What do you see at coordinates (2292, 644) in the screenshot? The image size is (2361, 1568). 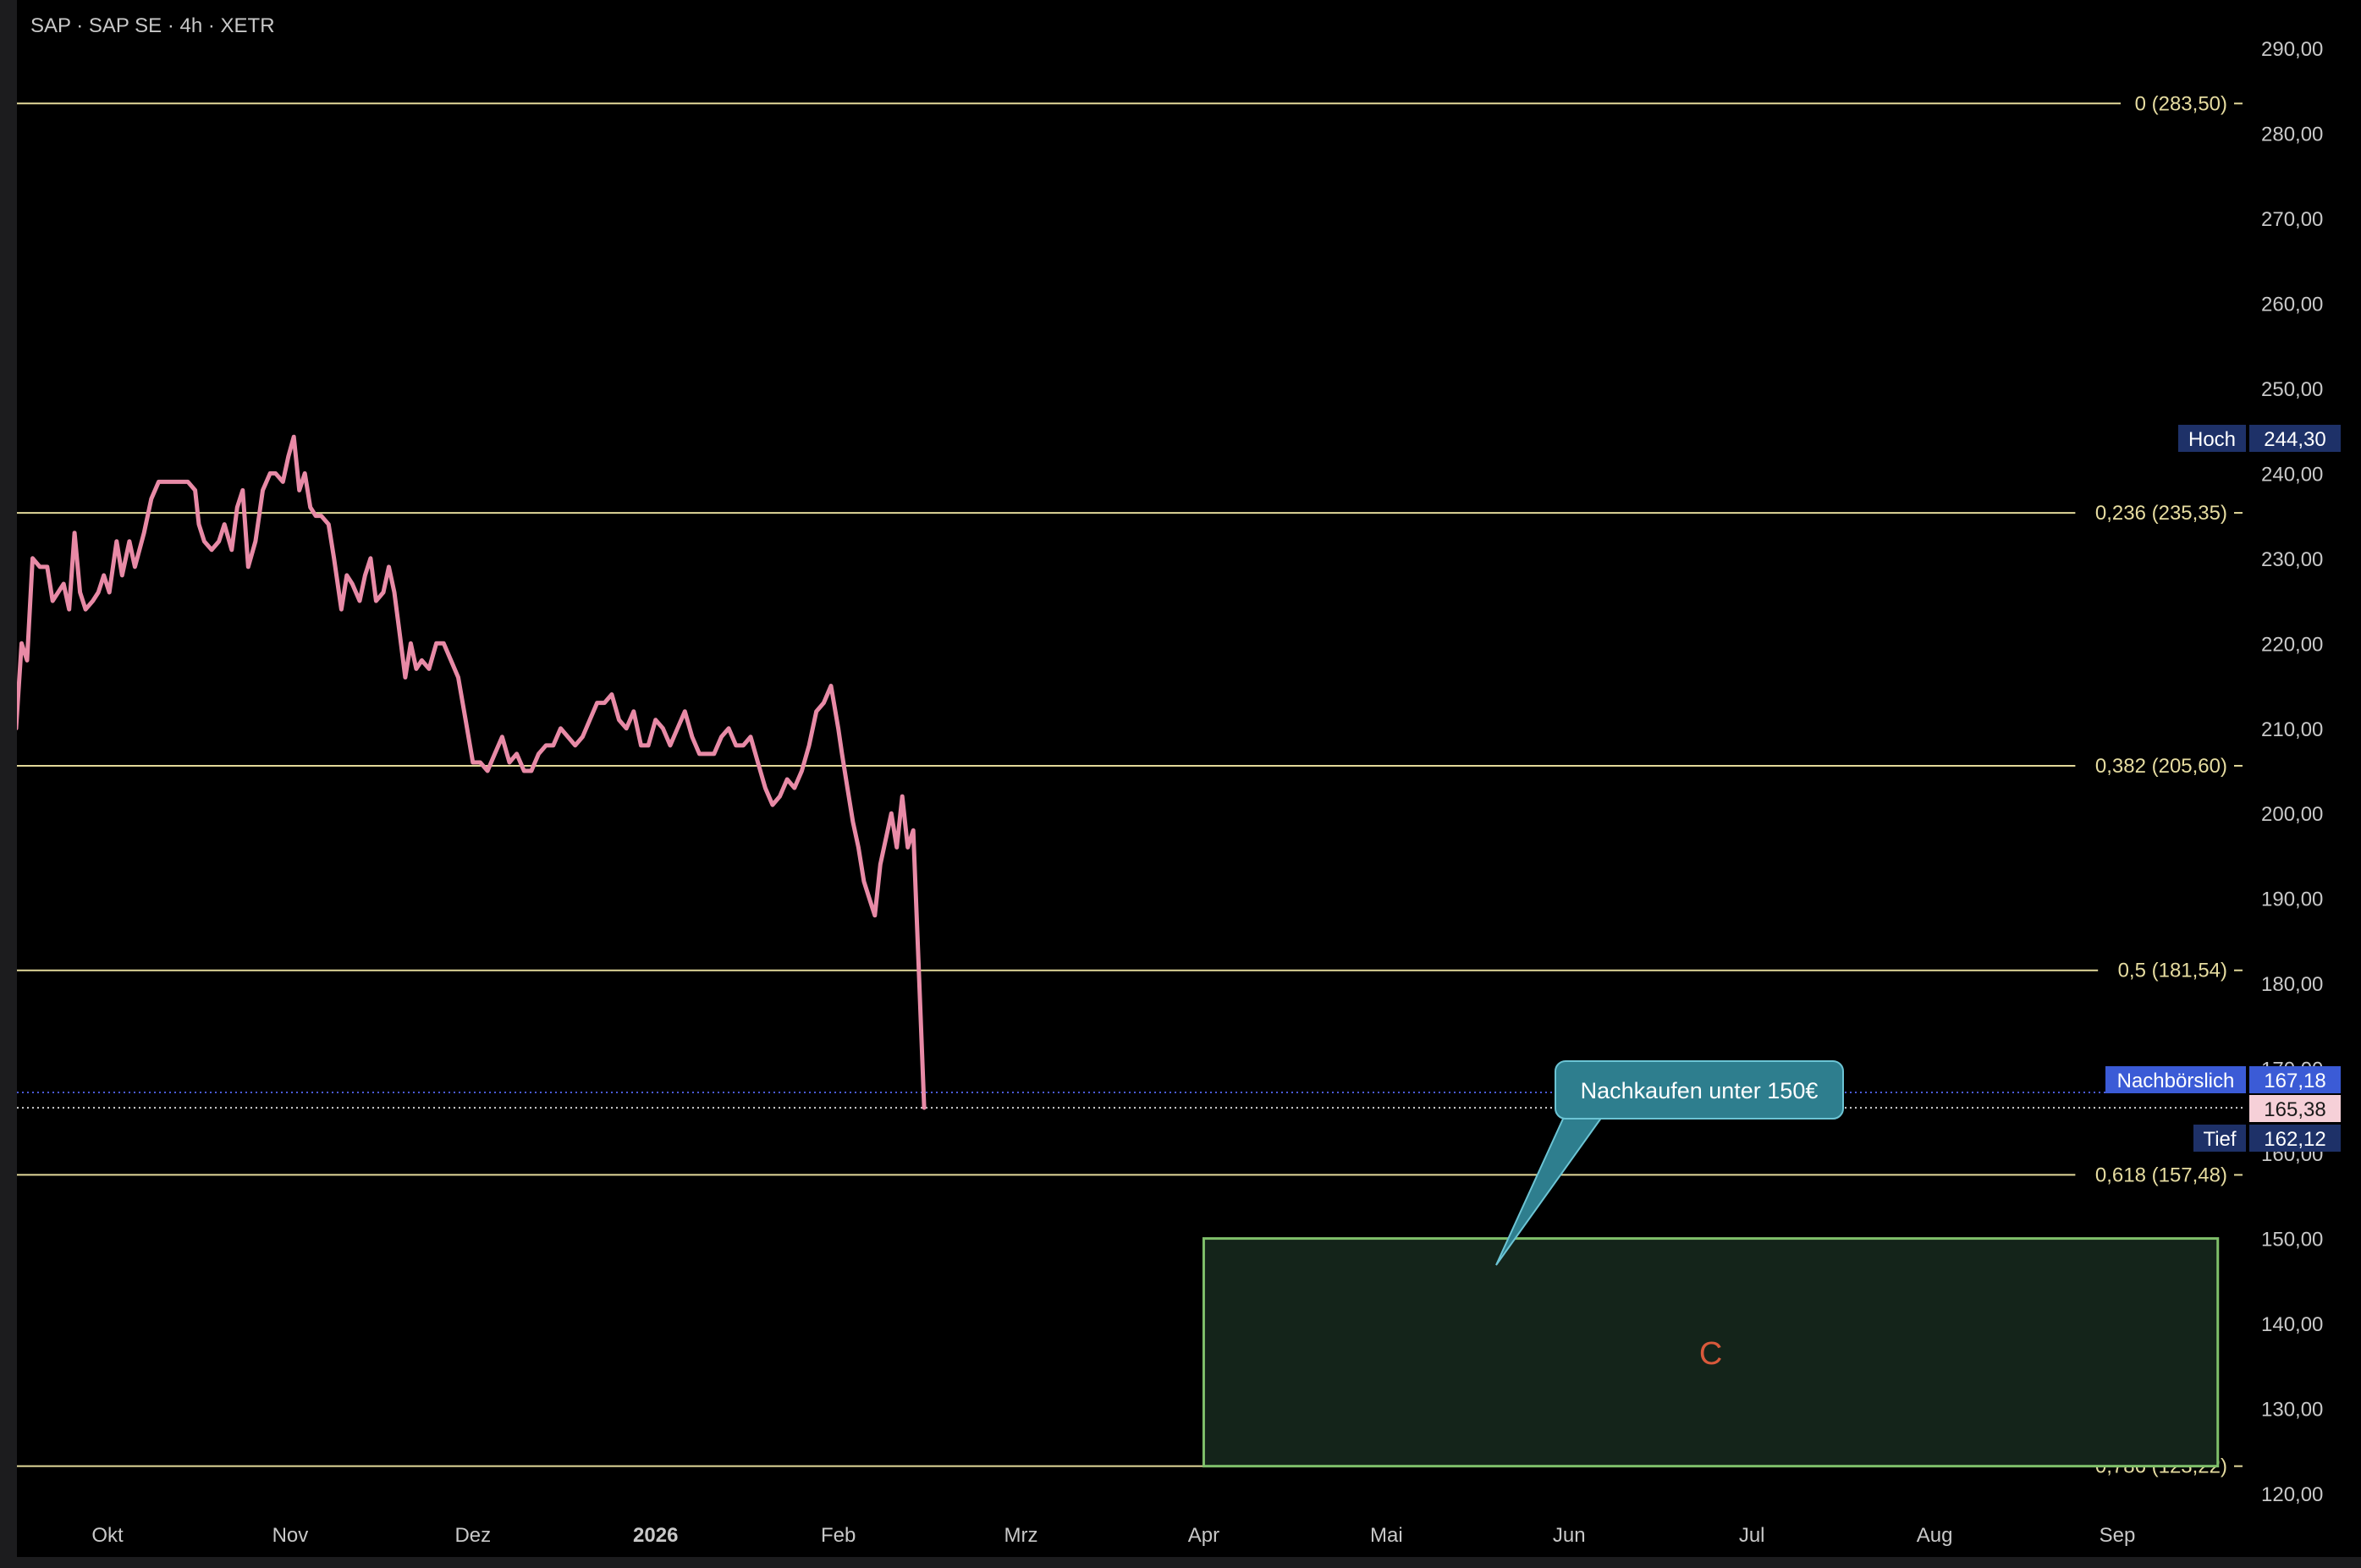 I see `y-tick-label-7: 220,00` at bounding box center [2292, 644].